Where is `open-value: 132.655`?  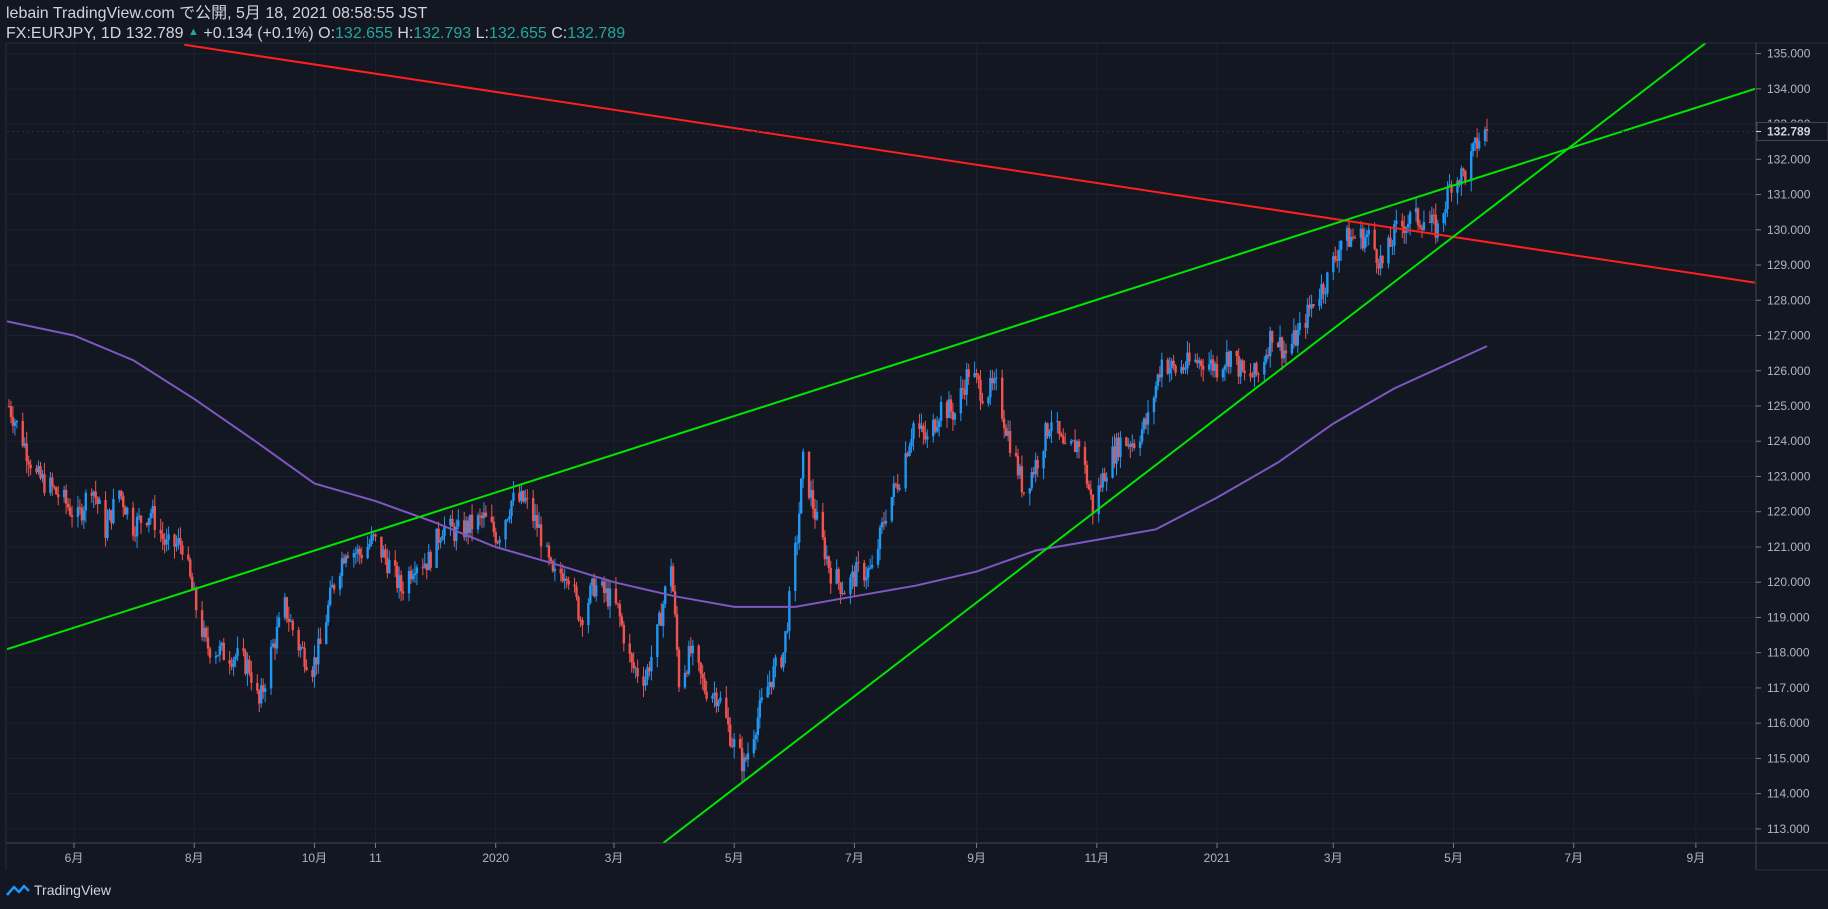 open-value: 132.655 is located at coordinates (364, 33).